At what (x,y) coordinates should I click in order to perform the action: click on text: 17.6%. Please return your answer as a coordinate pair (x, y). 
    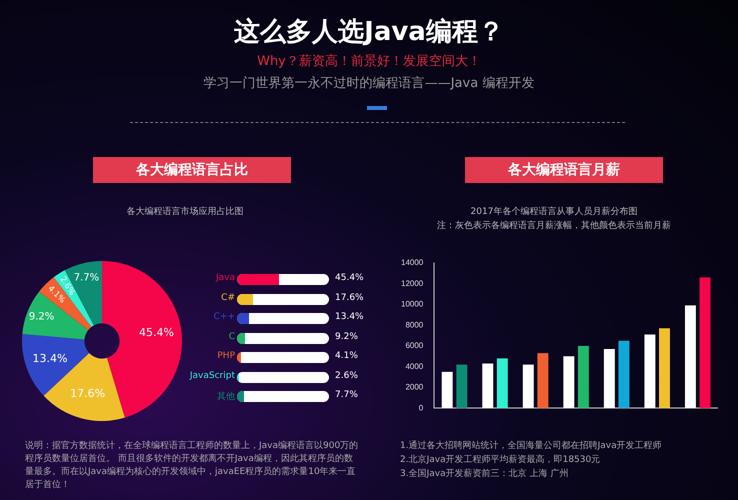
    Looking at the image, I should click on (349, 297).